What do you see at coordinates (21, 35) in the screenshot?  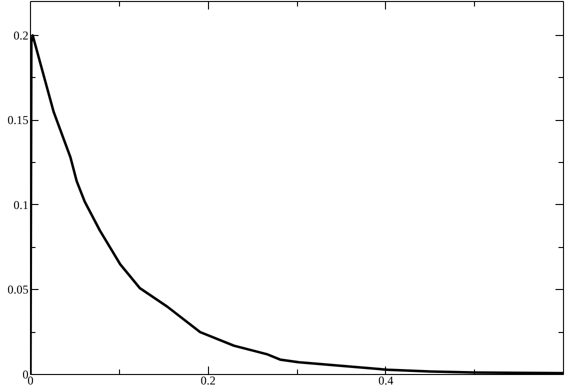 I see `y-tick-label: 0.2` at bounding box center [21, 35].